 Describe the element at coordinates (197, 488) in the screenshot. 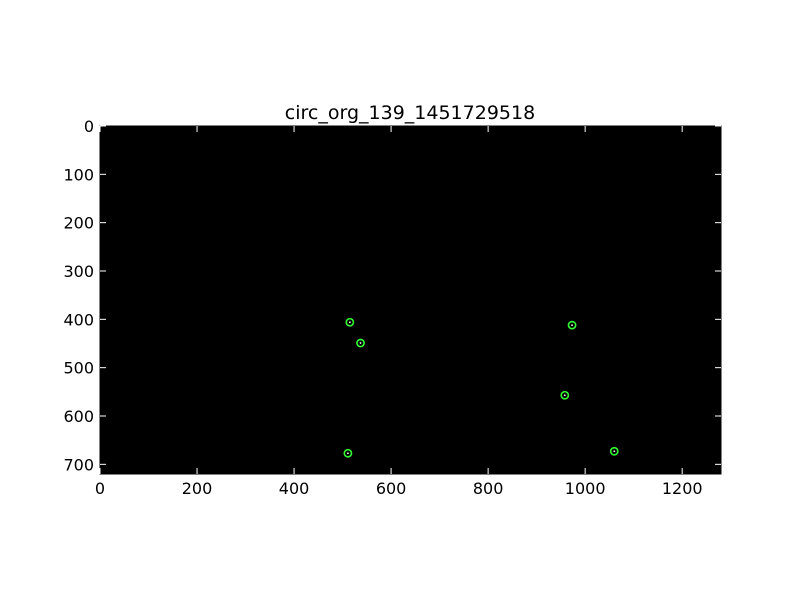

I see `x-tick-label: 200` at that location.